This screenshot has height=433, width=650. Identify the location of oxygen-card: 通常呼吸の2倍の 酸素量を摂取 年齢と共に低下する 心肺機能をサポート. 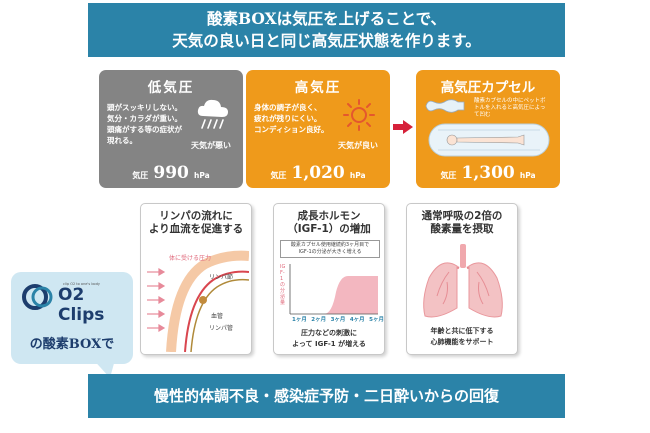
(462, 279).